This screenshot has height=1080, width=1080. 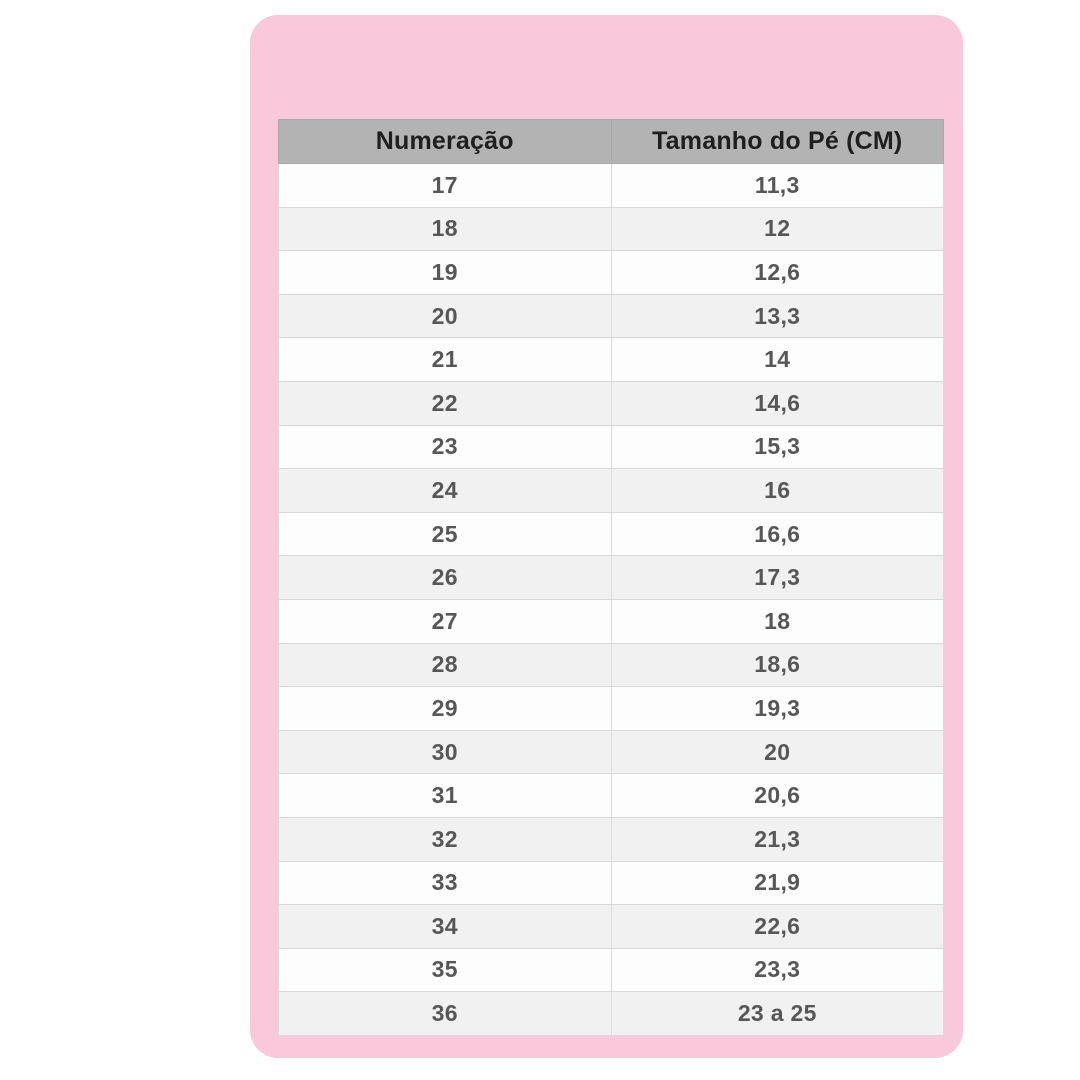 I want to click on cell-size: 22, so click(x=445, y=403).